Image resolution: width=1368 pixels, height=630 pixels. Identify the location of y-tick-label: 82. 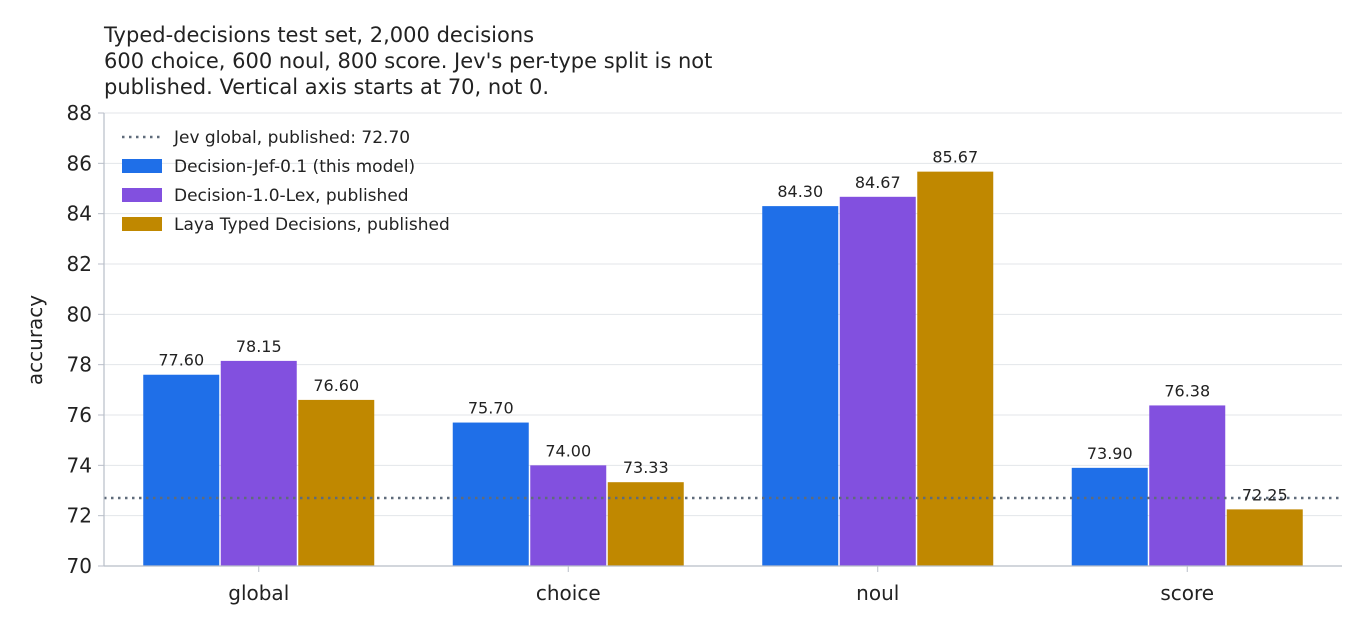
(79, 264).